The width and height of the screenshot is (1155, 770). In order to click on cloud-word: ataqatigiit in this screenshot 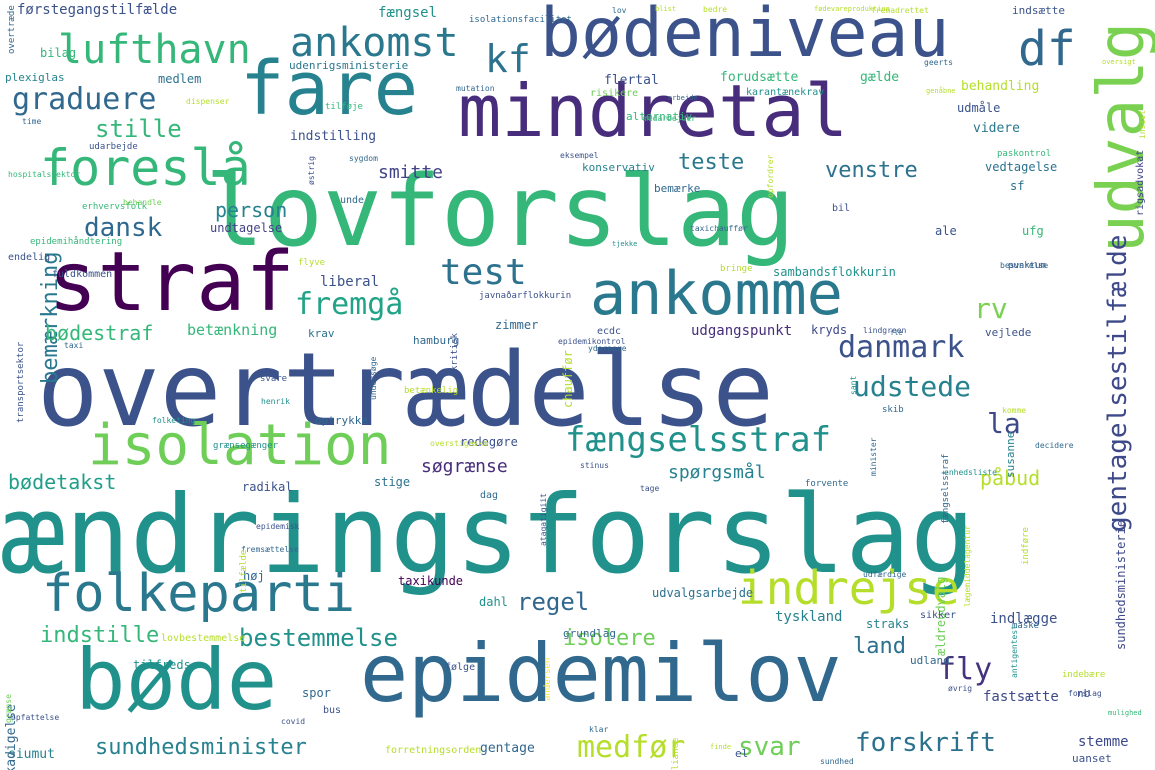, I will do `click(543, 519)`.